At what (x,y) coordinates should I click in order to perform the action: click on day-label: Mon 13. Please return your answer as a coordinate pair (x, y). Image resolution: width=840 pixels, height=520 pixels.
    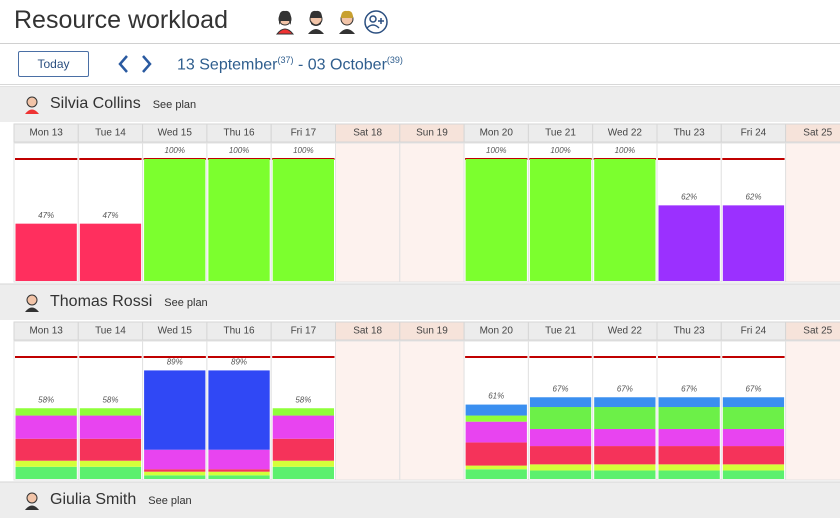
    Looking at the image, I should click on (46, 133).